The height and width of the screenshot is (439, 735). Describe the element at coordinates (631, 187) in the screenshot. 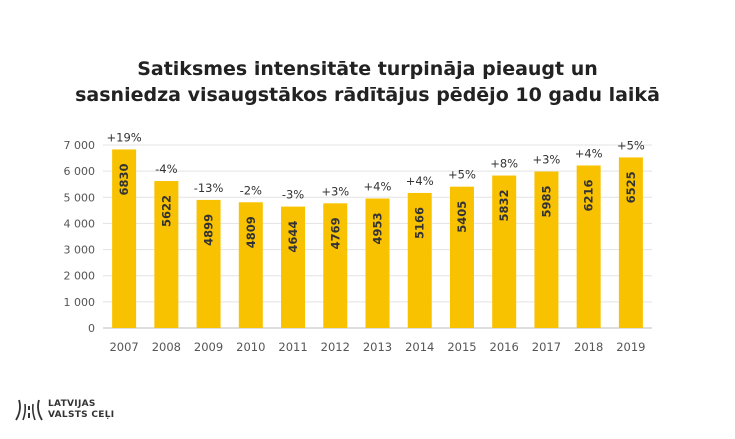

I see `bar-value-label: 6525` at that location.